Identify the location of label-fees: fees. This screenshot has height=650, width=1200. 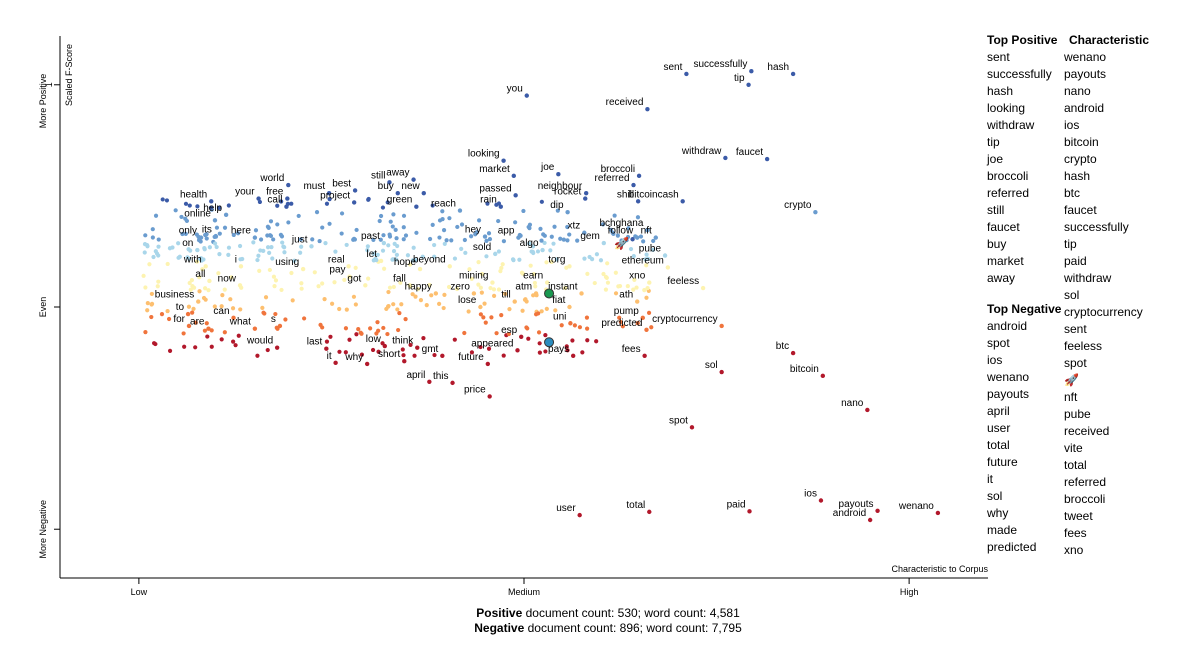
(631, 349).